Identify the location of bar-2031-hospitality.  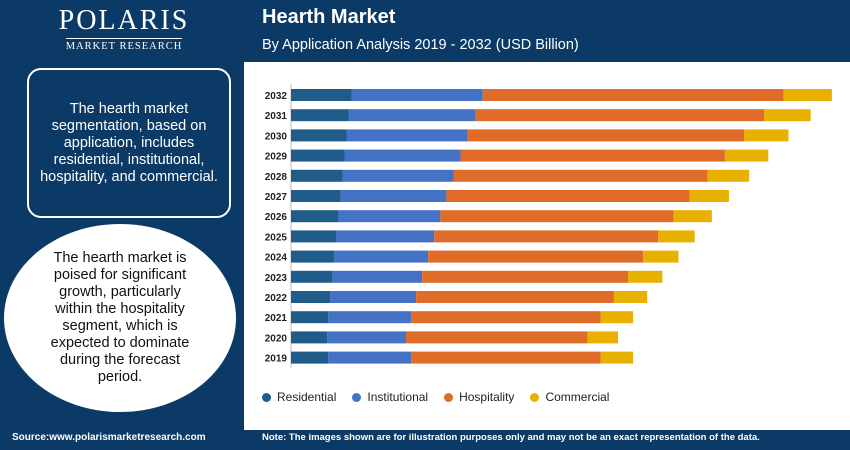
(620, 115).